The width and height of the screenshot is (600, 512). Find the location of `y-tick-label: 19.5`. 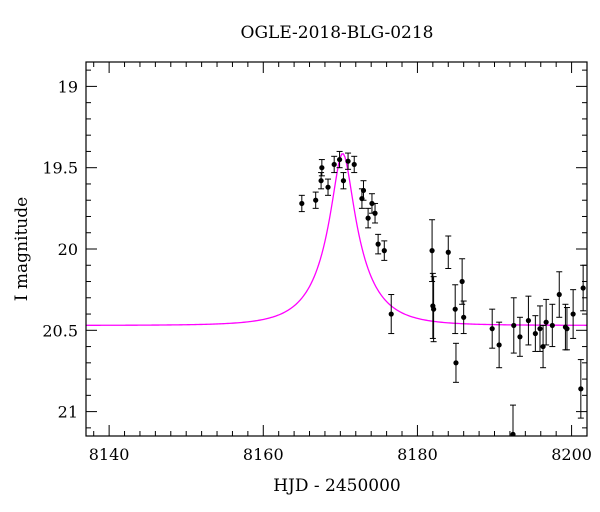

y-tick-label: 19.5 is located at coordinates (60, 168).